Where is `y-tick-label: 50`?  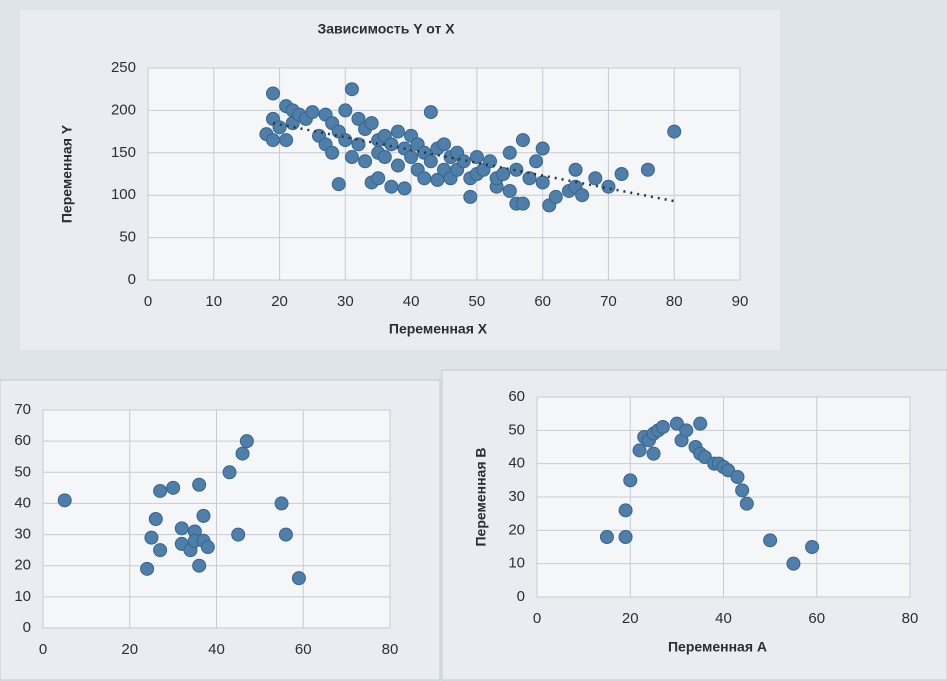
y-tick-label: 50 is located at coordinates (22, 471).